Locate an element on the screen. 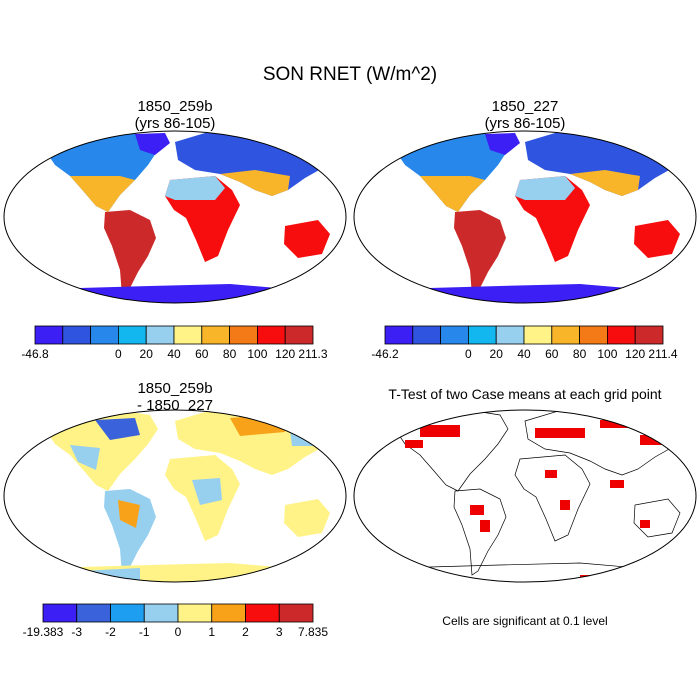 The height and width of the screenshot is (700, 700). colorbar-tick-label: 211.3 is located at coordinates (312, 354).